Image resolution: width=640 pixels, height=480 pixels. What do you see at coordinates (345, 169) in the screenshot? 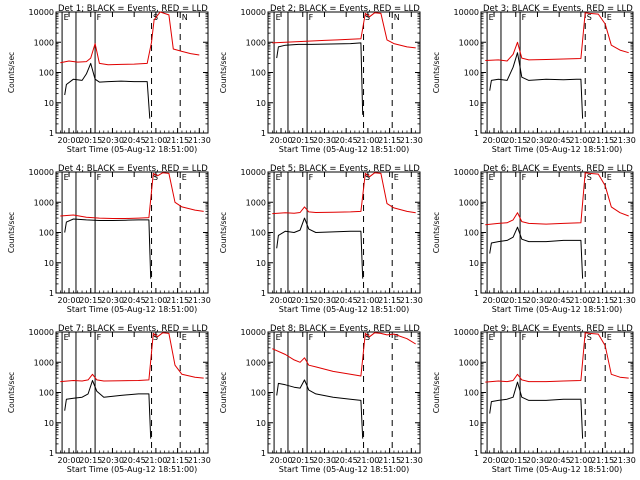
I see `chart-title: Det 5; BLACK = Events, RED = LLD` at bounding box center [345, 169].